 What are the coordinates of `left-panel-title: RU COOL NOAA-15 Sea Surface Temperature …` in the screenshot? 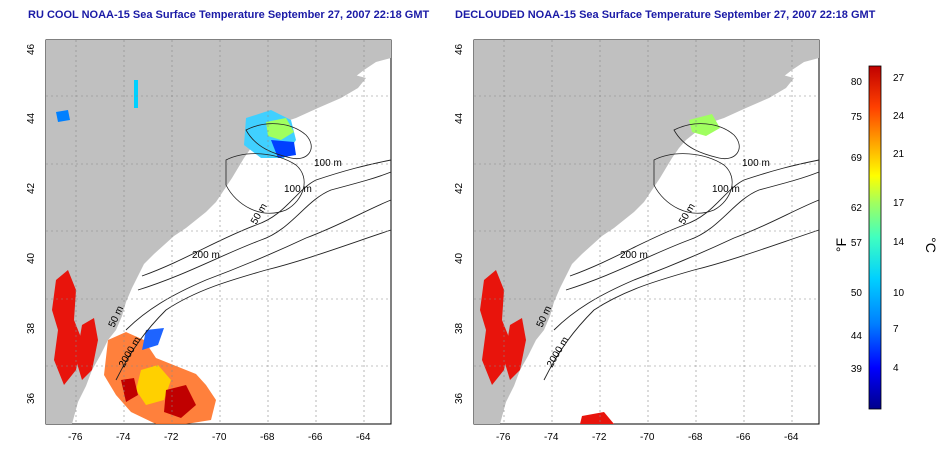 It's located at (229, 15).